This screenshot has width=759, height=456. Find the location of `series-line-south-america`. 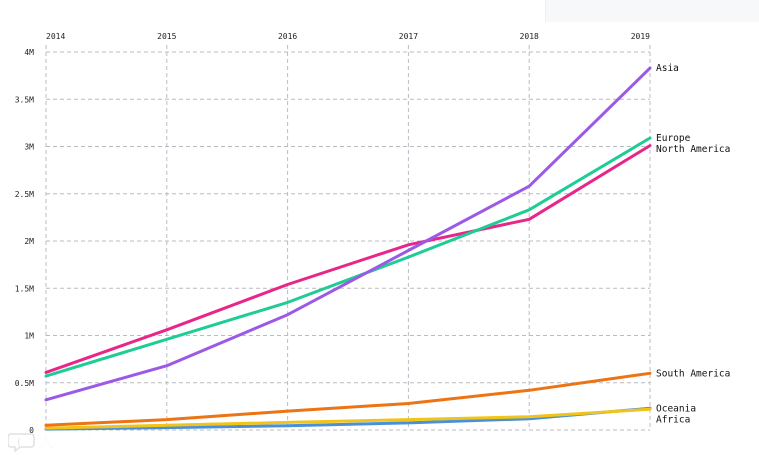

series-line-south-america is located at coordinates (348, 399).